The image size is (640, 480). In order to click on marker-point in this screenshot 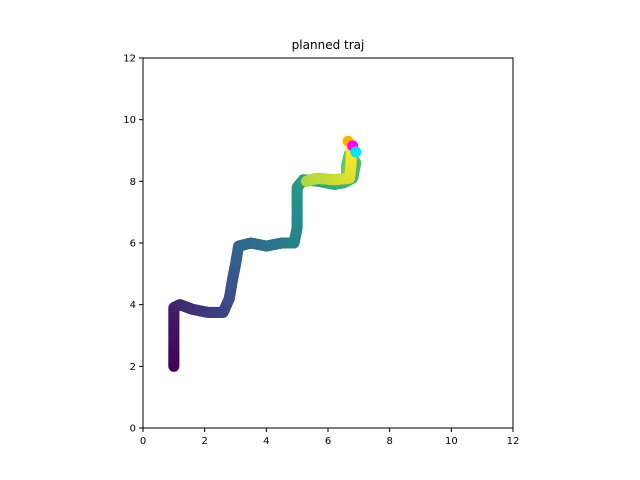, I will do `click(356, 152)`.